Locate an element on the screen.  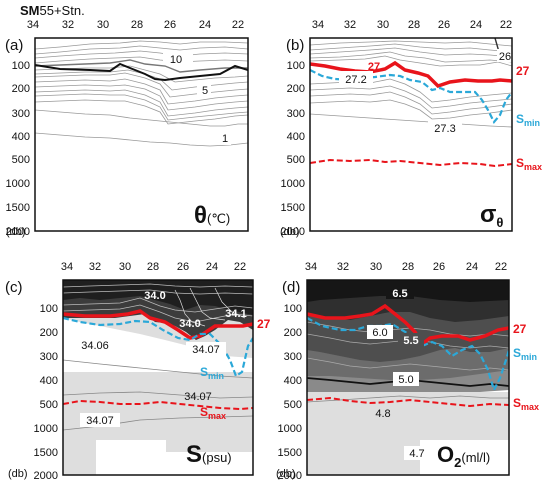
contour-label: 5 is located at coordinates (205, 91).